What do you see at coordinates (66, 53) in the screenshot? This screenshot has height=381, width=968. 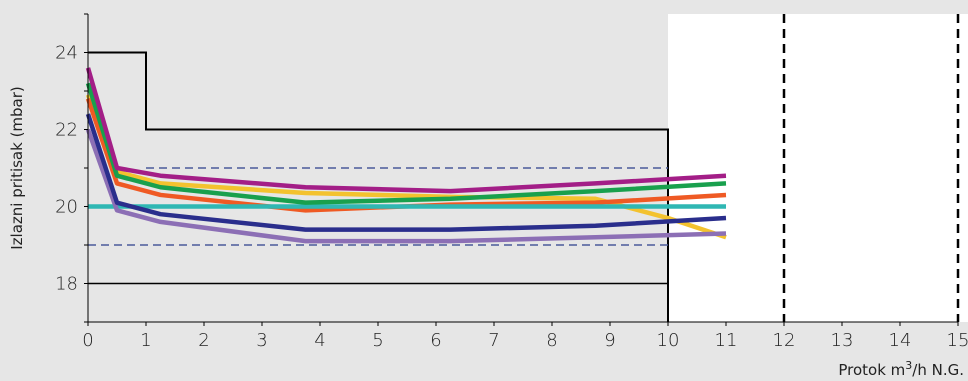 I see `y-tick-label: 24` at bounding box center [66, 53].